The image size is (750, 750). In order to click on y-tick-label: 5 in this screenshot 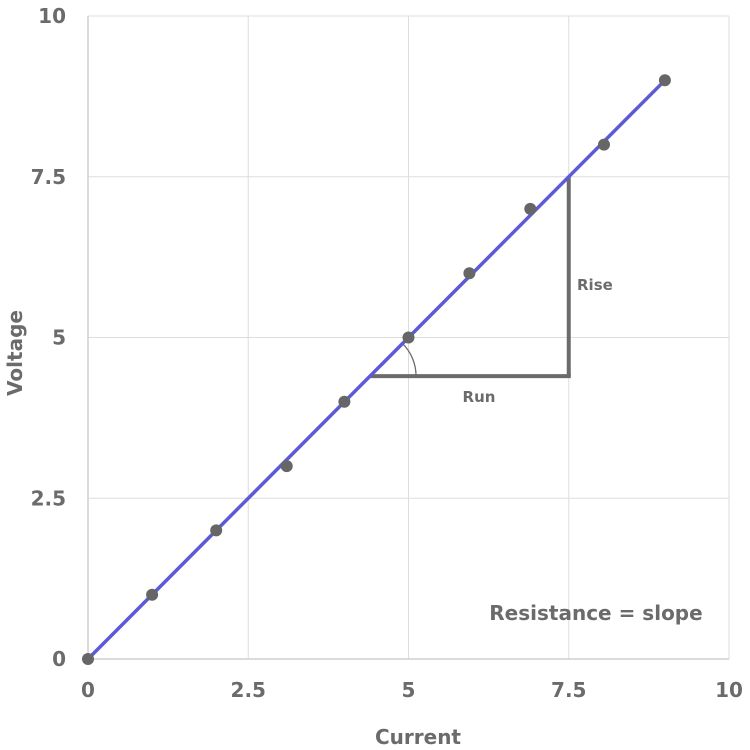, I will do `click(59, 338)`.